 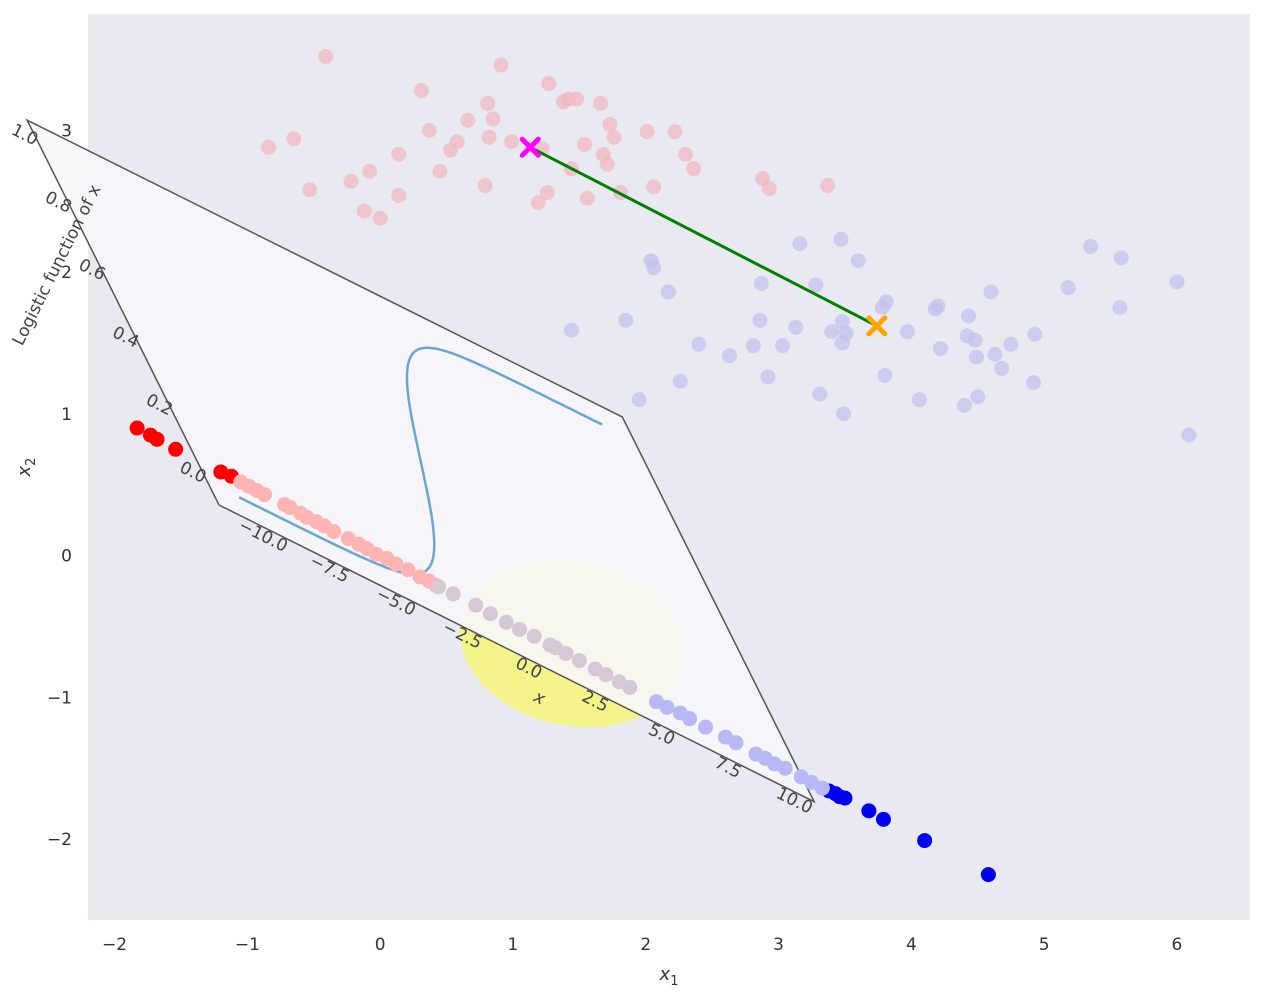 What do you see at coordinates (59, 840) in the screenshot?
I see `y-tick-label: −2` at bounding box center [59, 840].